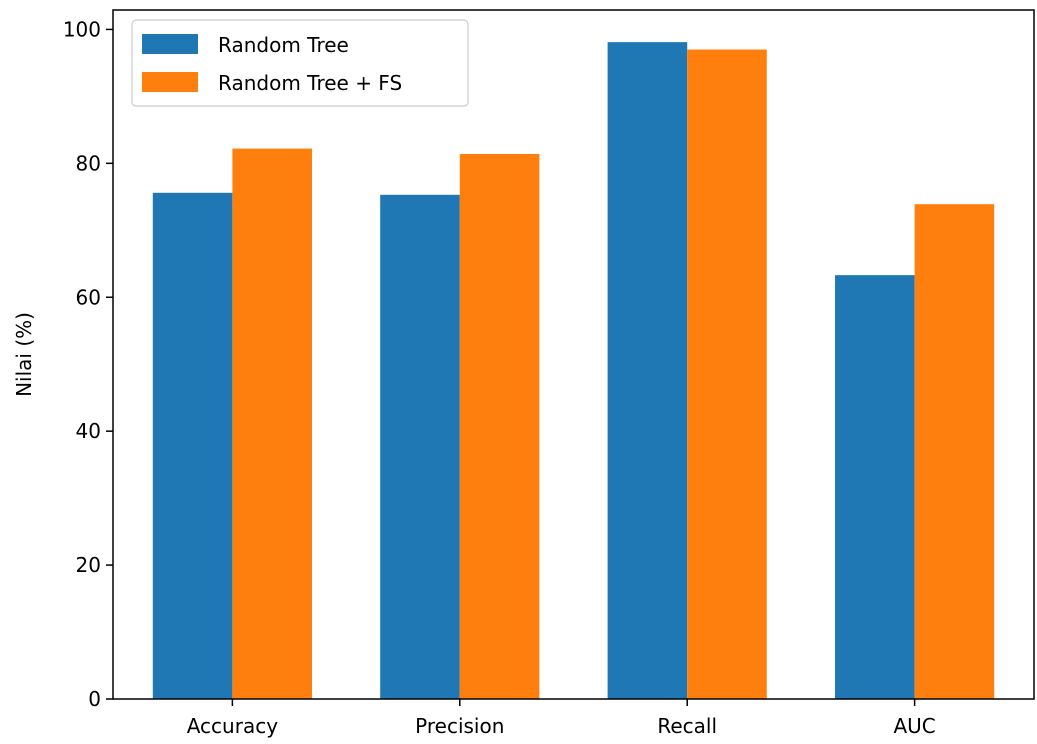  Describe the element at coordinates (283, 45) in the screenshot. I see `legend-label-random-tree: Random Tree` at that location.